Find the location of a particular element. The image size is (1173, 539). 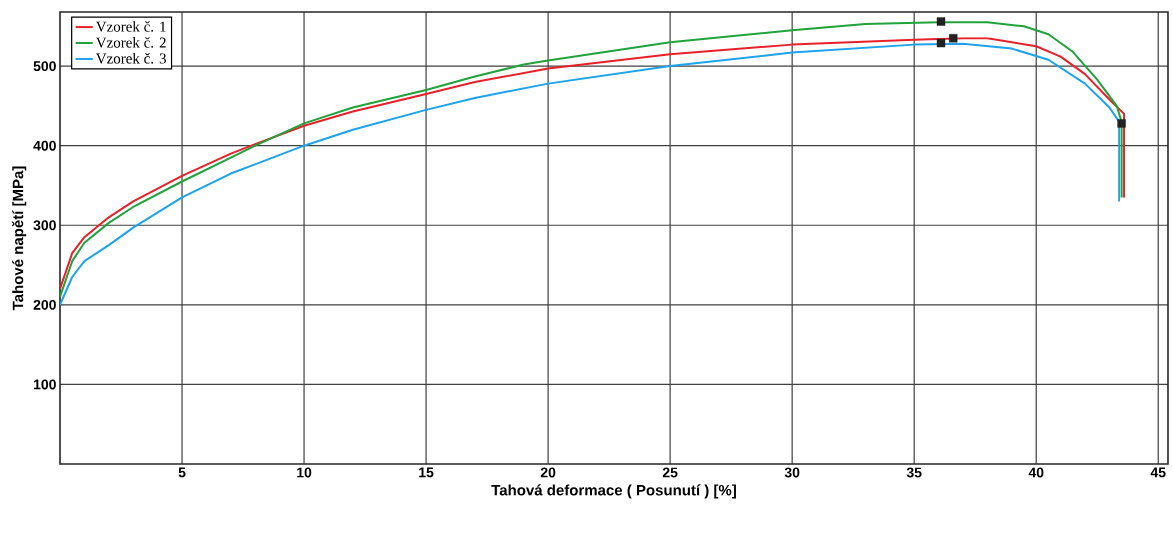

x-tick-label: 45 is located at coordinates (1158, 472).